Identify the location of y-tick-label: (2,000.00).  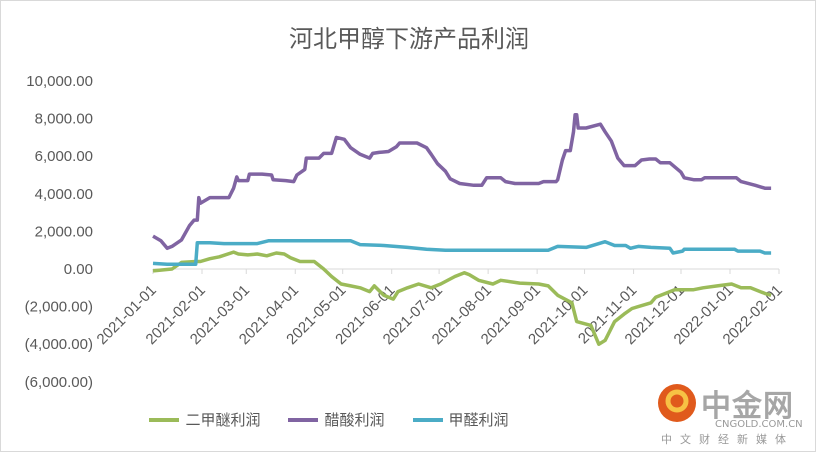
(59, 307).